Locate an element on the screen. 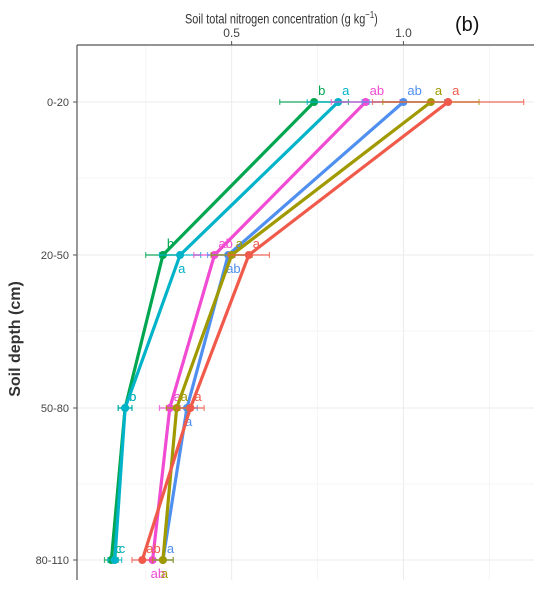 The width and height of the screenshot is (534, 590). x-axis-title-text: Soil total nitrogen concentration (g kg is located at coordinates (275, 18).